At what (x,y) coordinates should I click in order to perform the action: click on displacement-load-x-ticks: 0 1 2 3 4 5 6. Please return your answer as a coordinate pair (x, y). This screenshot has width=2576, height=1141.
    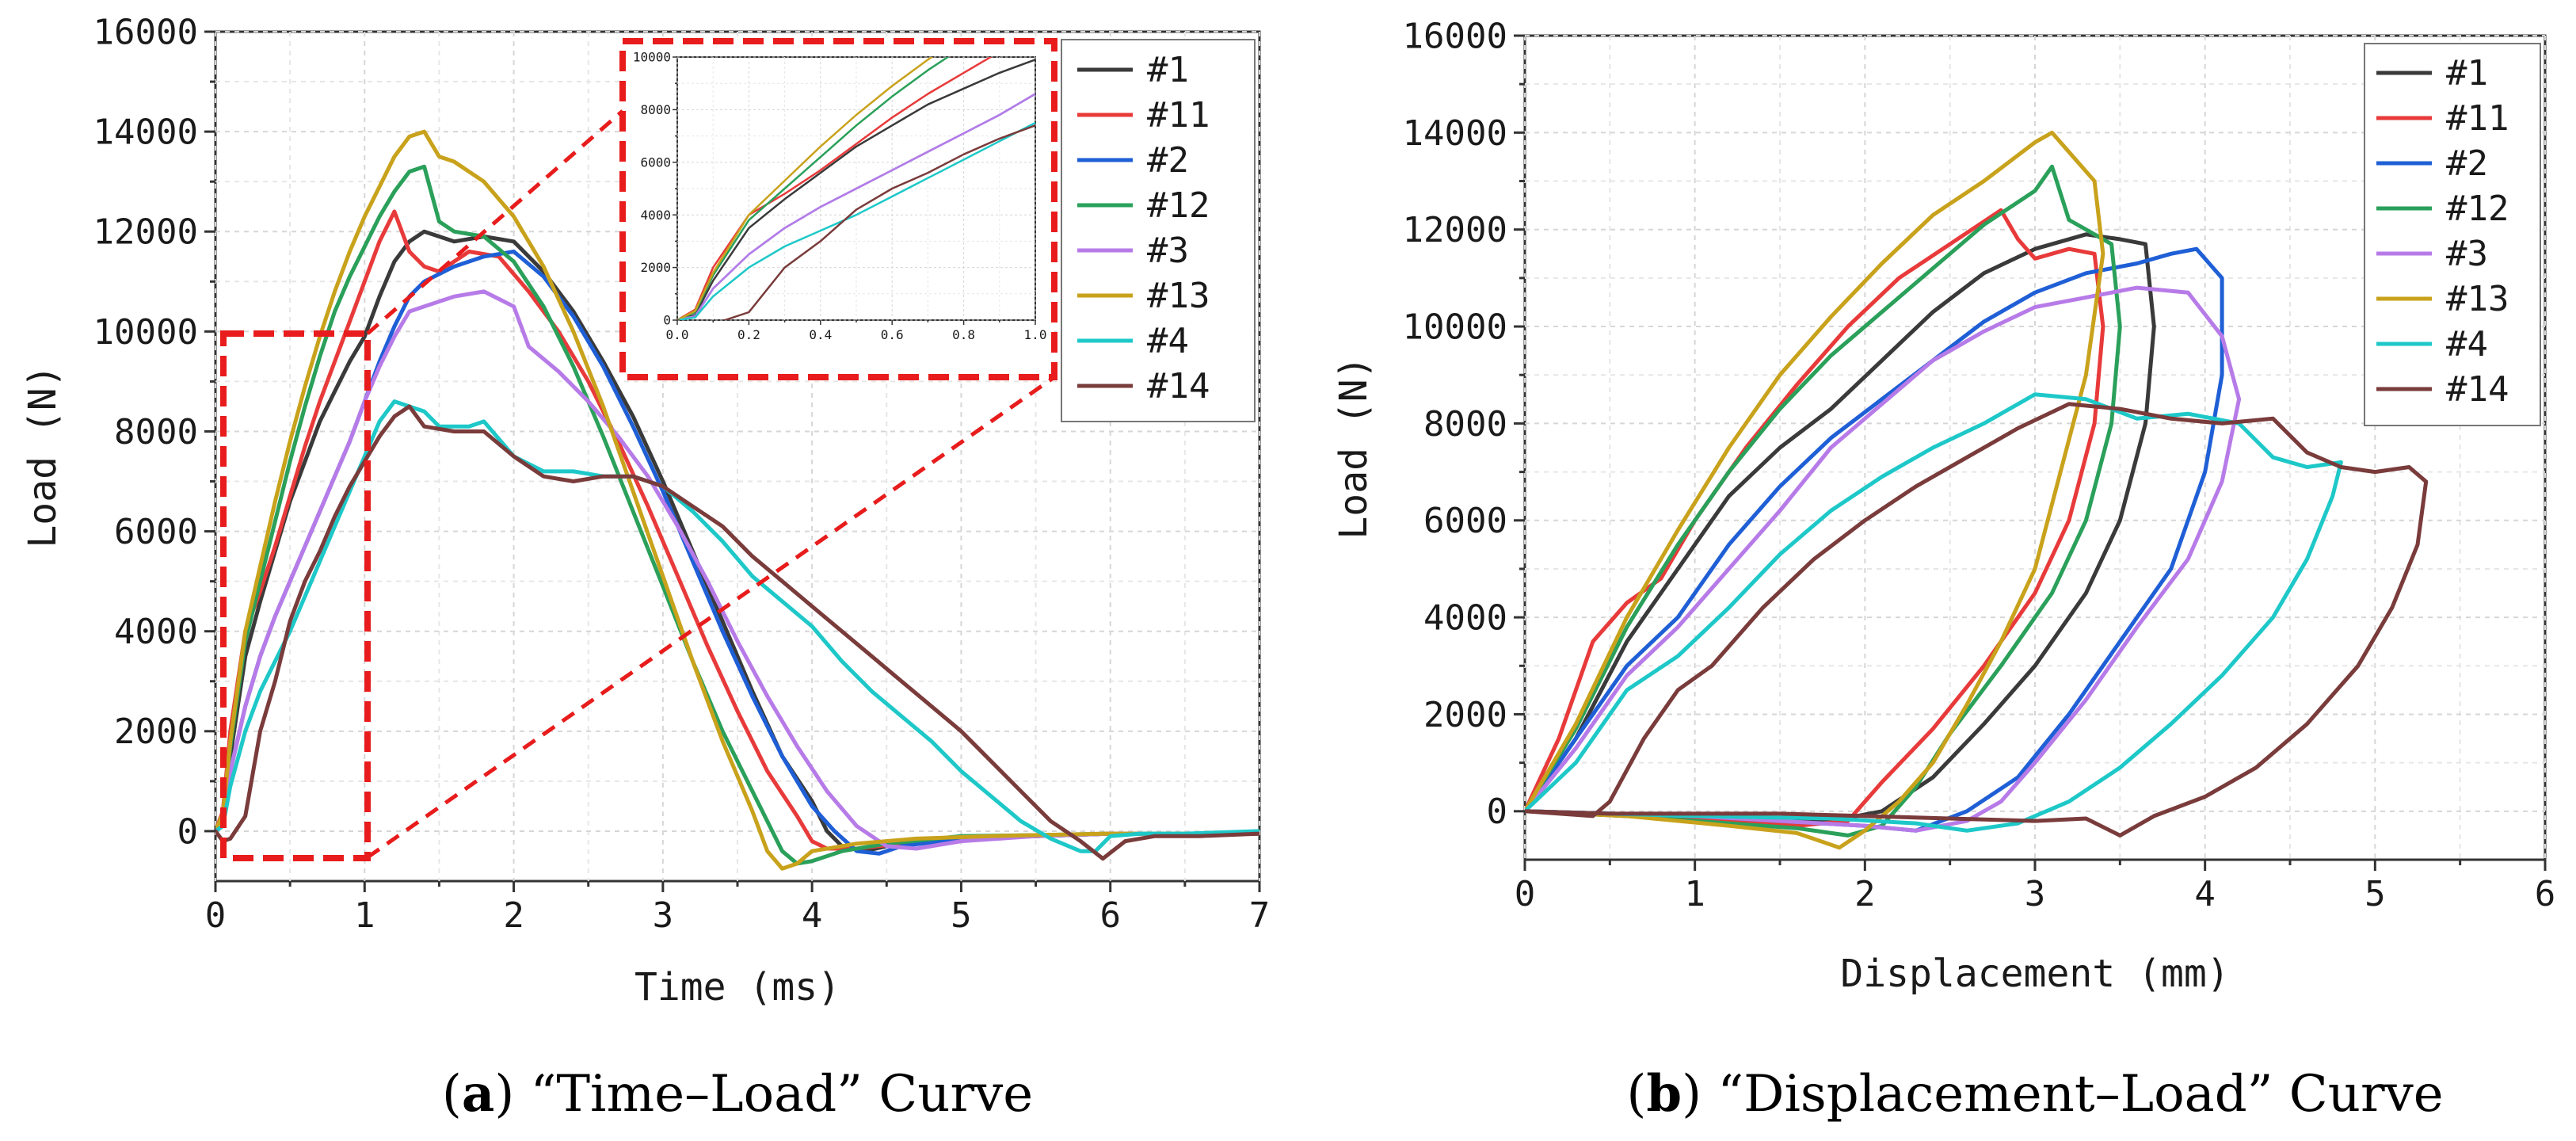
    Looking at the image, I should click on (2035, 887).